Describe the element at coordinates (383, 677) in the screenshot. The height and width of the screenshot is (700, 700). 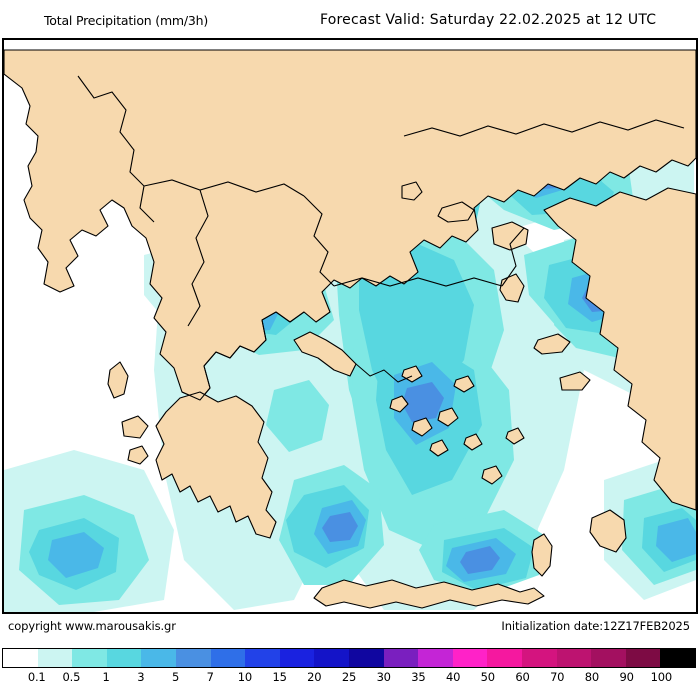
I see `colorbar-tick-30: 30` at that location.